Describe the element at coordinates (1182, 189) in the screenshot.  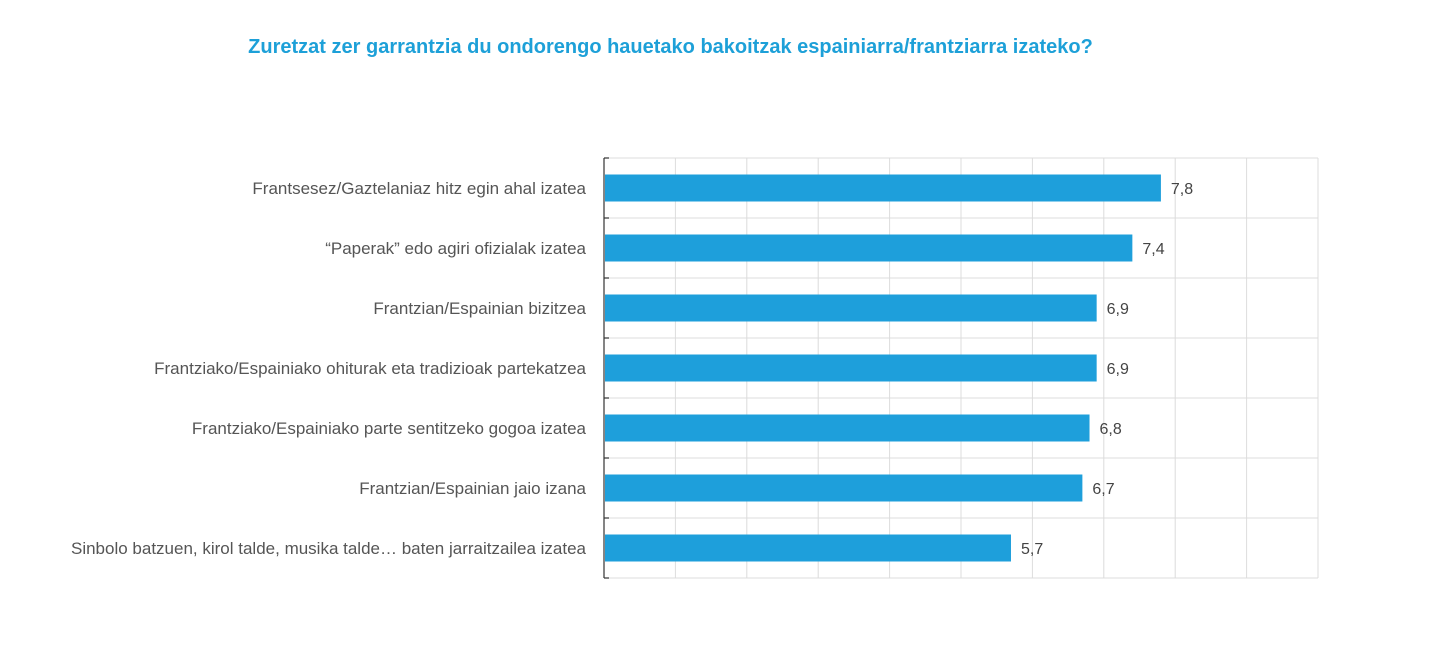
I see `value-label: 7,8` at that location.